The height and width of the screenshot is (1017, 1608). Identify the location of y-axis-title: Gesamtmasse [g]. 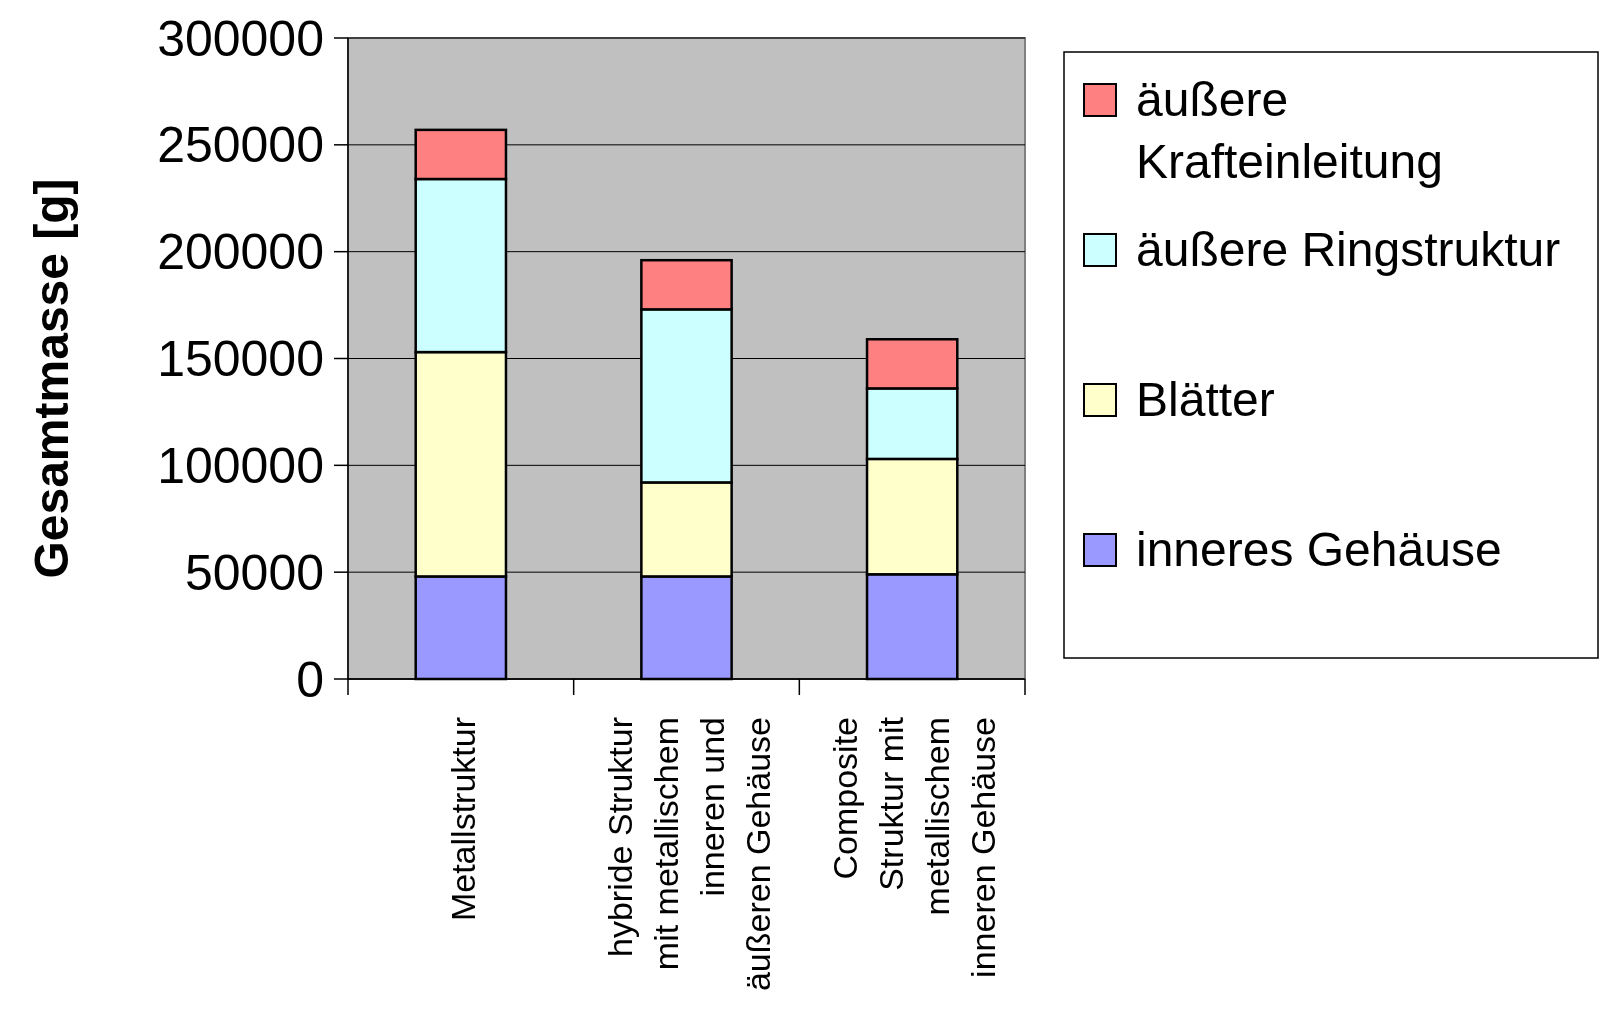
(51, 378).